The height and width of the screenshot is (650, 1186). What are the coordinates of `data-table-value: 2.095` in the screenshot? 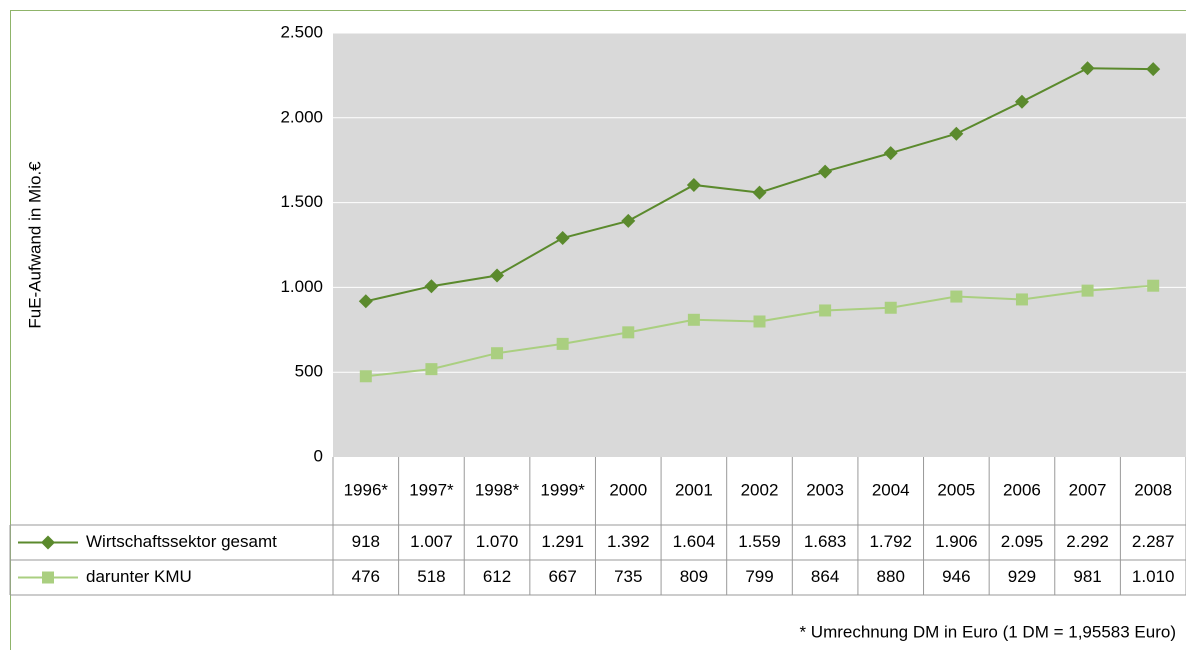 It's located at (1022, 541).